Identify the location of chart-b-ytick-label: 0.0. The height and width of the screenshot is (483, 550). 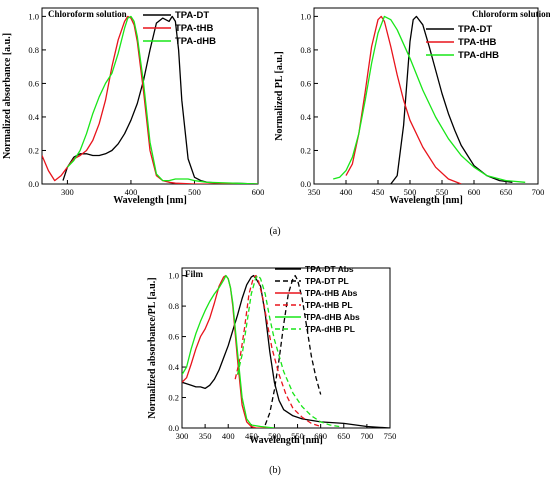
(173, 428).